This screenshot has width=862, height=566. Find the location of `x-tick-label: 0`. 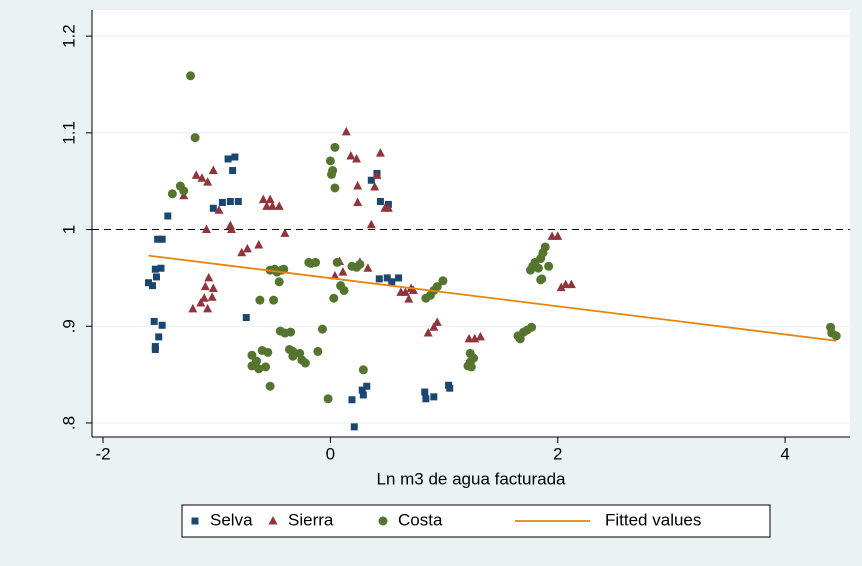

x-tick-label: 0 is located at coordinates (330, 453).